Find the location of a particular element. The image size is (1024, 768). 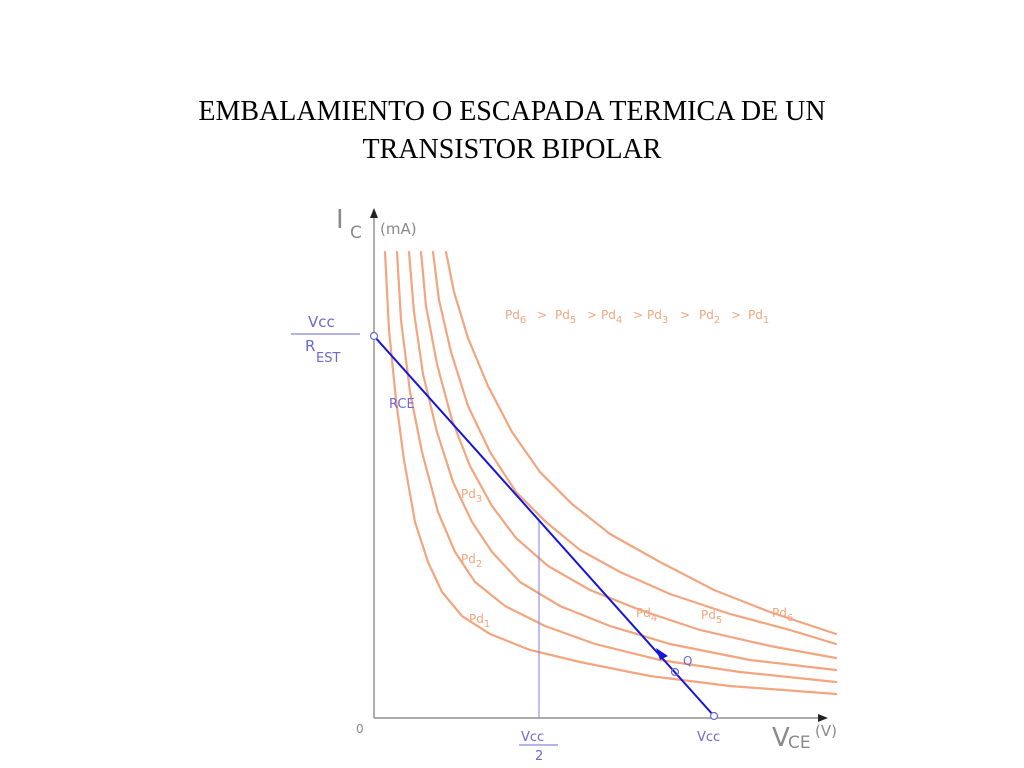

curve-label-pd4: Pd4 is located at coordinates (646, 615).